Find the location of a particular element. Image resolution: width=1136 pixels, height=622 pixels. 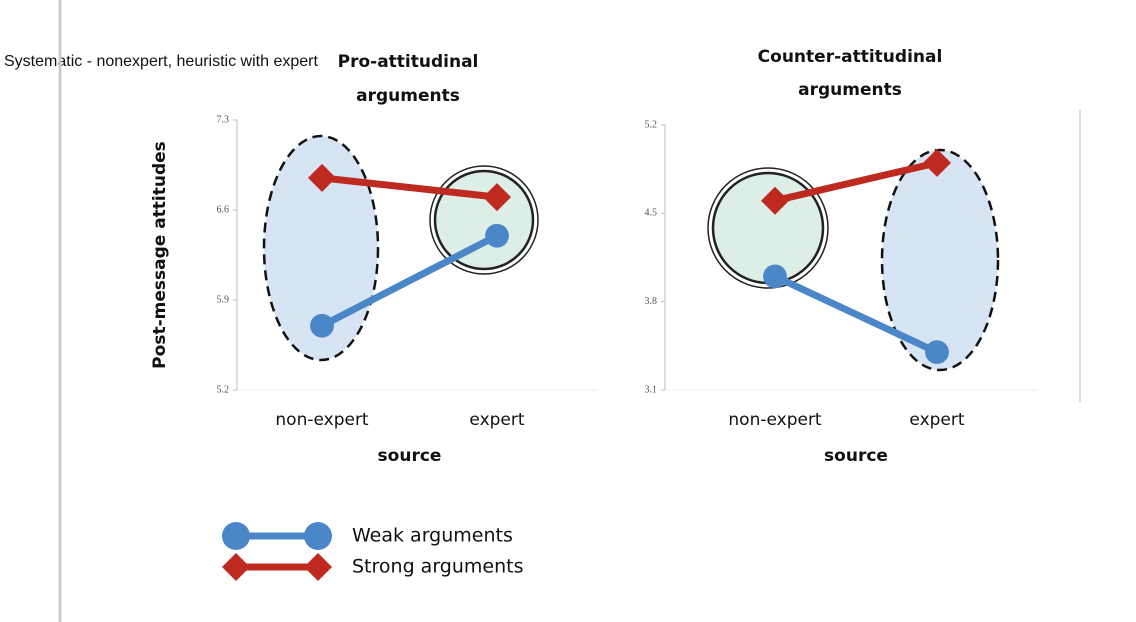

y-tick-label: 7.3 is located at coordinates (223, 119).